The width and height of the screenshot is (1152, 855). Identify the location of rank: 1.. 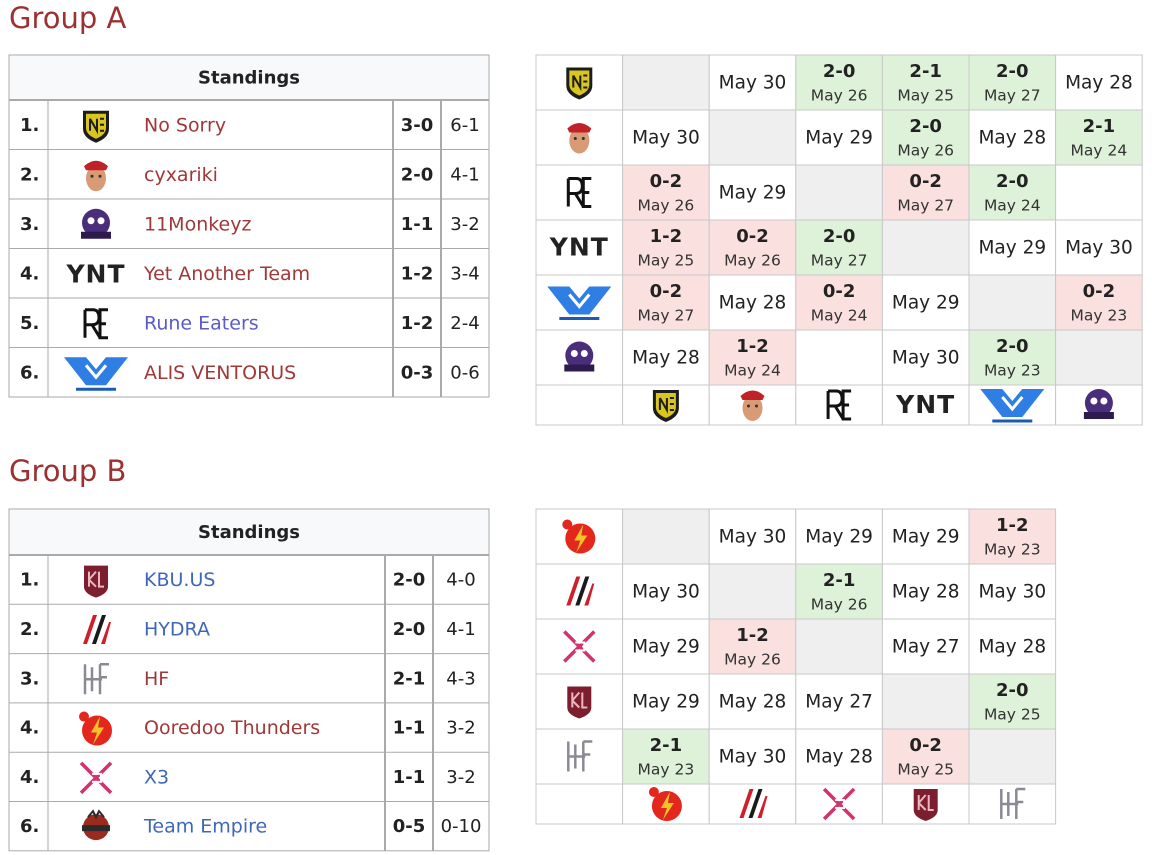
(29, 580).